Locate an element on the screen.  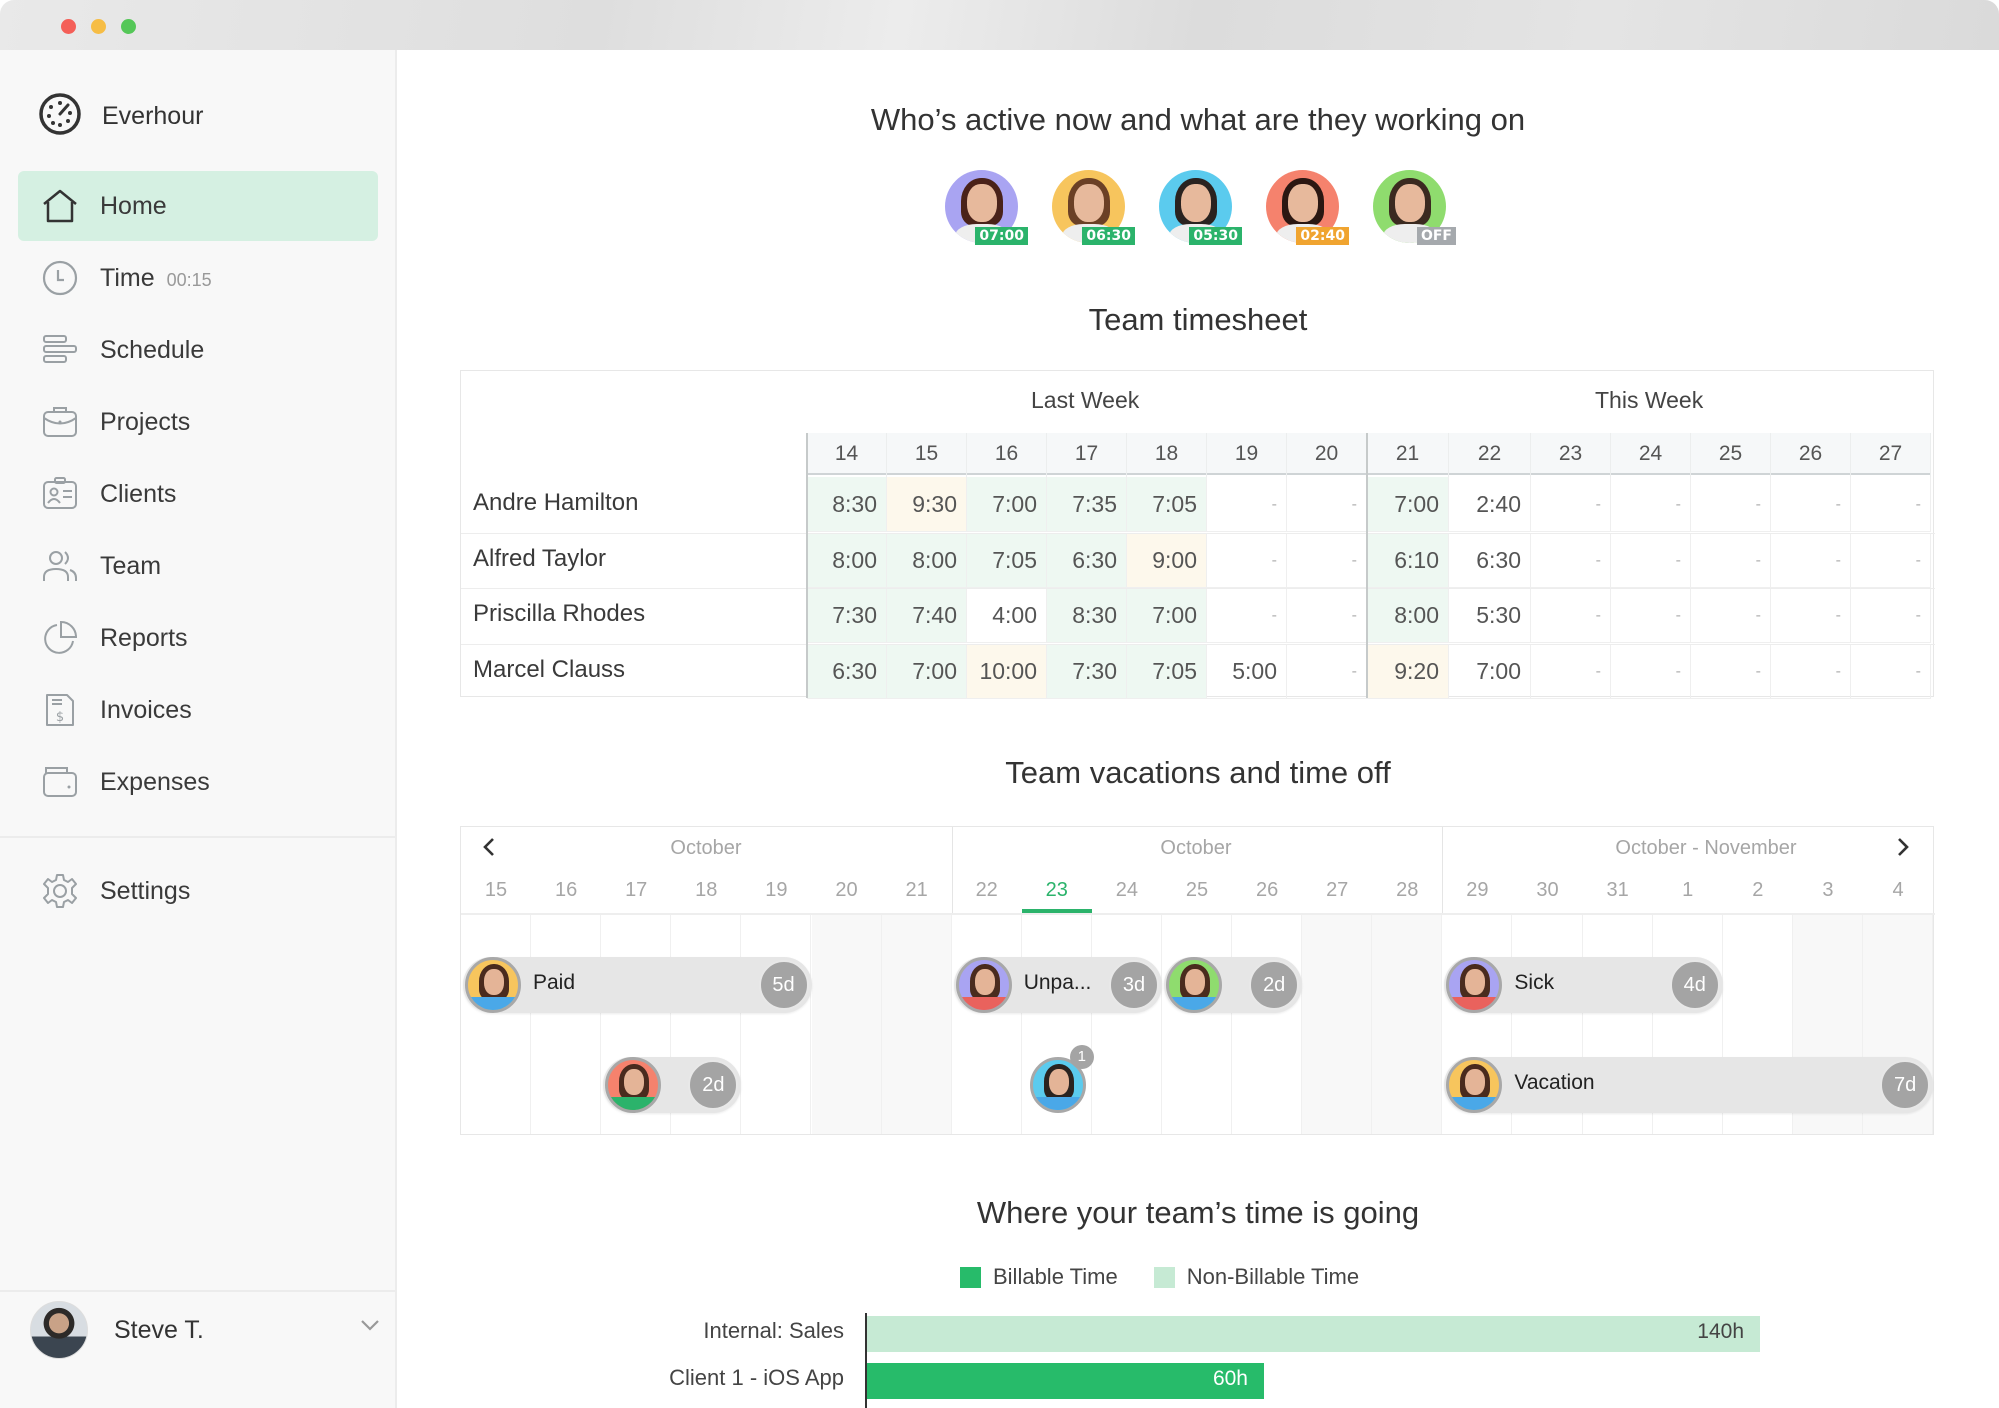
calendar-day-label: 1 is located at coordinates (1688, 890).